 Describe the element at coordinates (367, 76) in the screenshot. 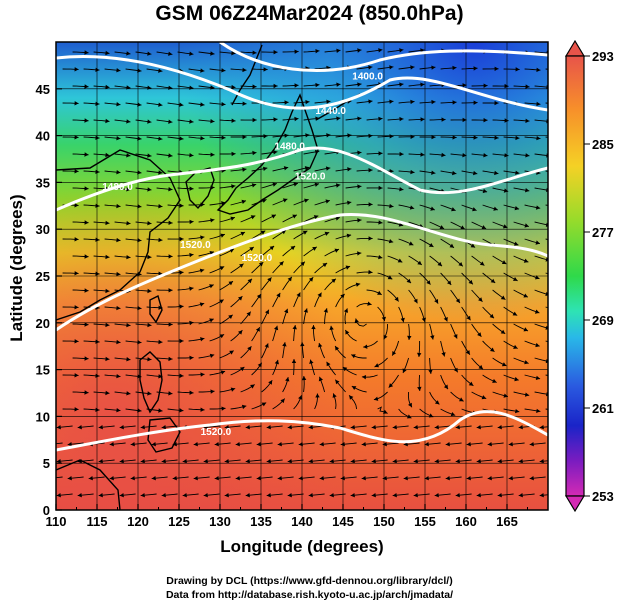

I see `contour-label: 1400.0` at that location.